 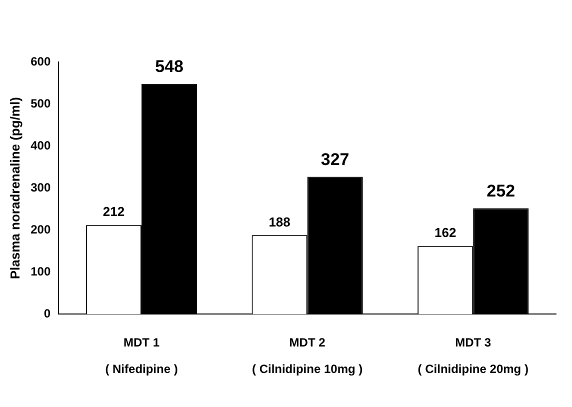 I want to click on data-label: 162, so click(x=445, y=232).